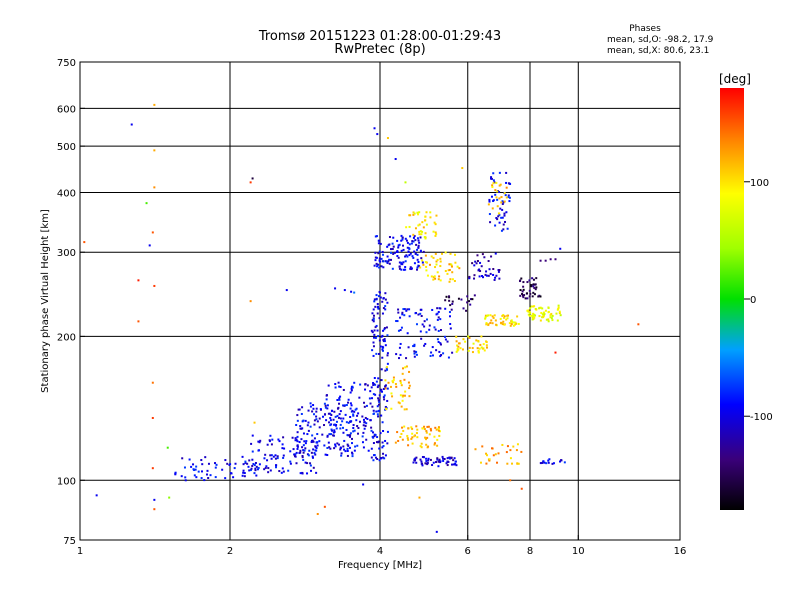  I want to click on x-tick-labels: 1 2 4 6 8 10 16, so click(381, 546).